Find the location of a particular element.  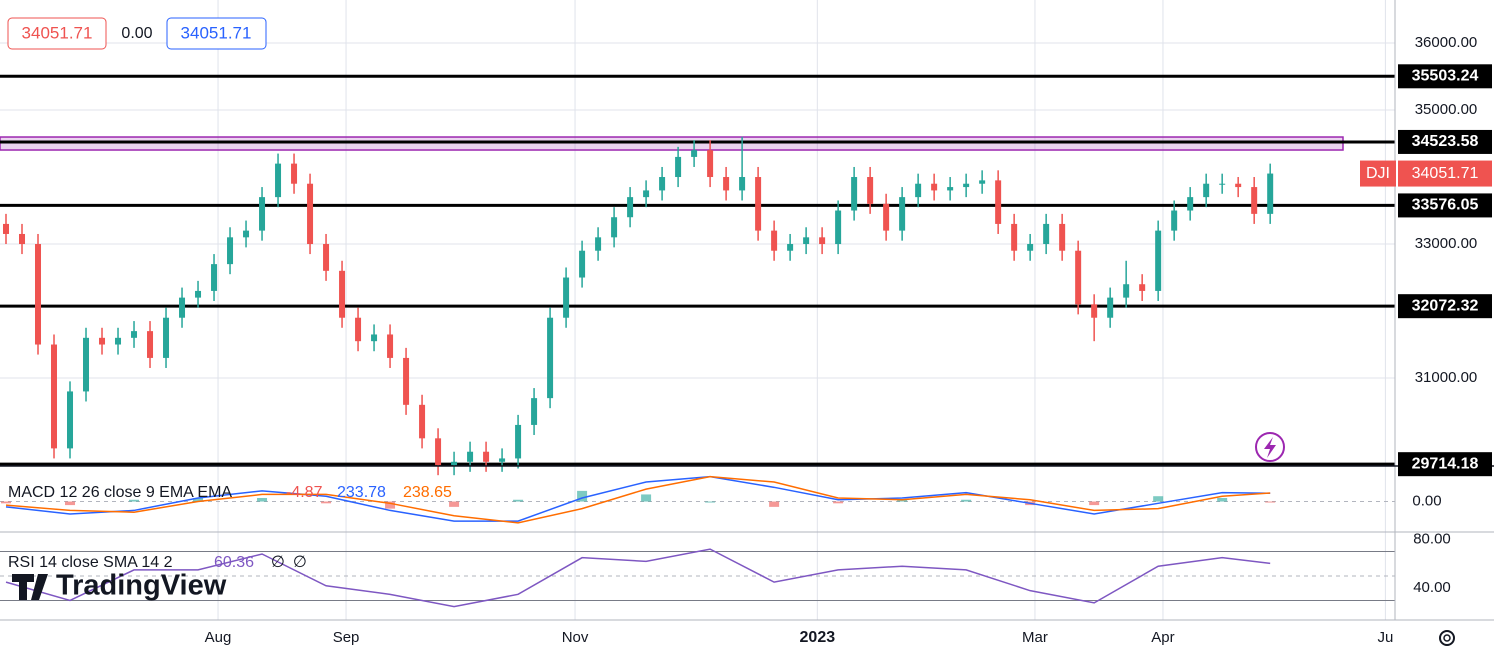

header: 34051.71 0.00 34051.71 is located at coordinates (137, 33).